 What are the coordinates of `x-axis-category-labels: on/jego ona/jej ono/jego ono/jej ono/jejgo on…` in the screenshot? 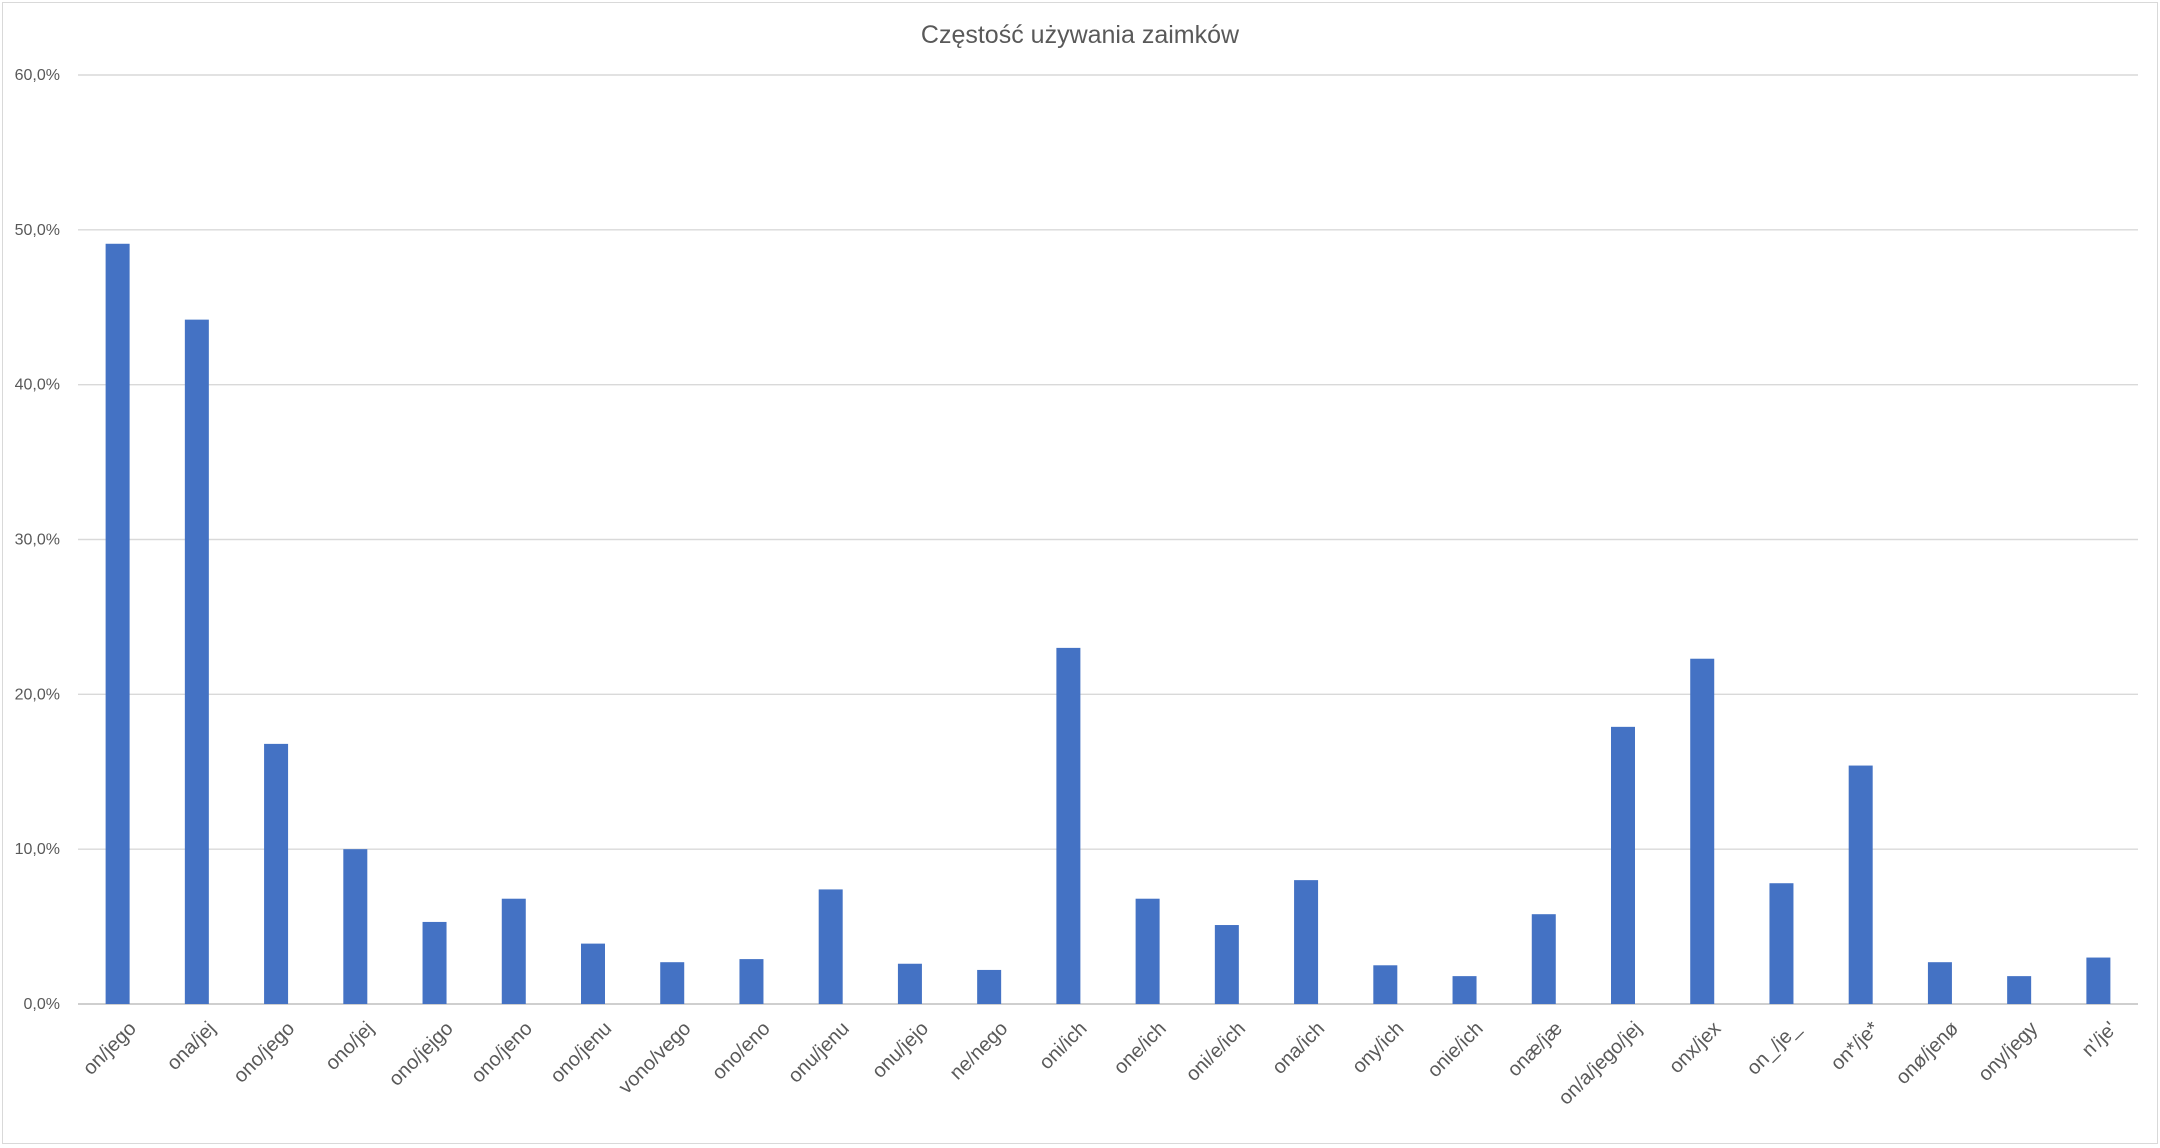 It's located at (1100, 1063).